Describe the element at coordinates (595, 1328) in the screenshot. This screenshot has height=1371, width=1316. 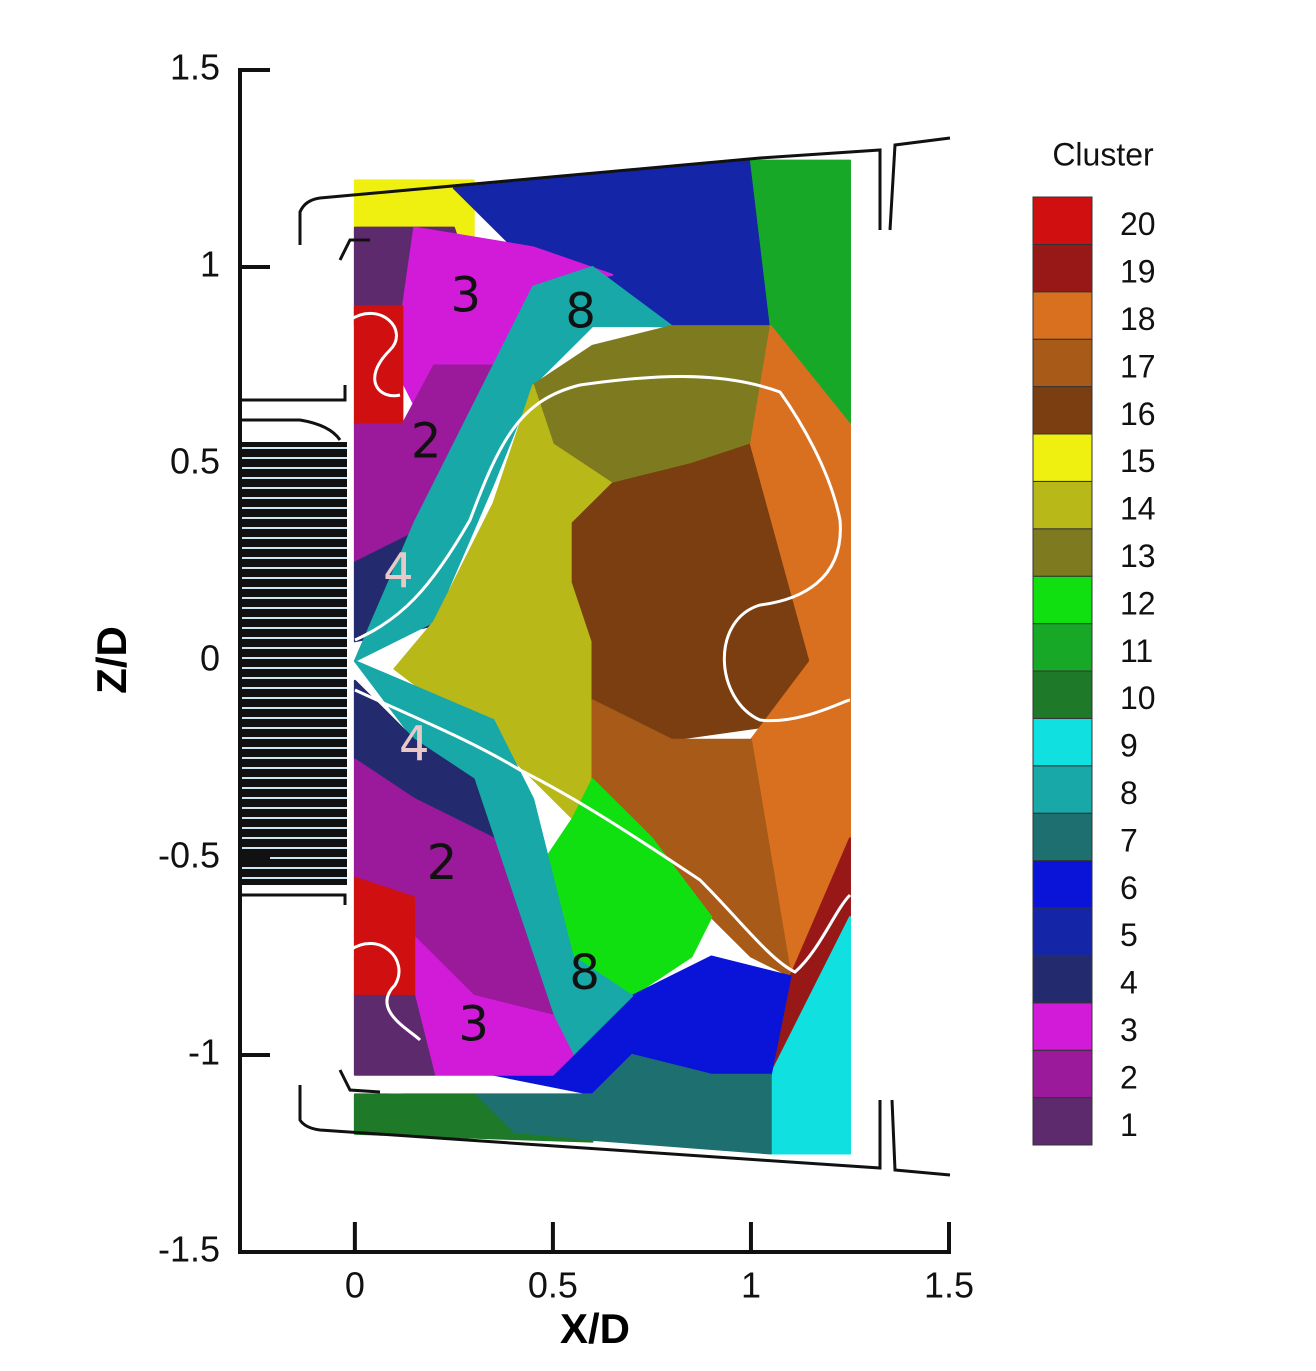
I see `x-axis-title: X/D` at that location.